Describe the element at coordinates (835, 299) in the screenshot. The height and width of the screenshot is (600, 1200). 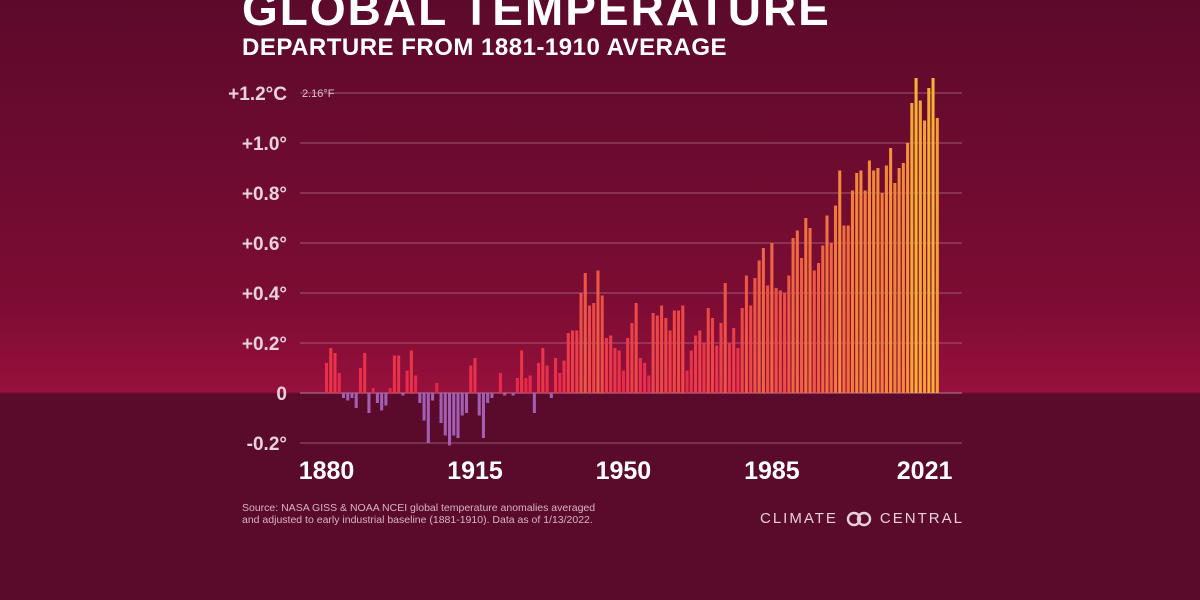
I see `bar-2000` at that location.